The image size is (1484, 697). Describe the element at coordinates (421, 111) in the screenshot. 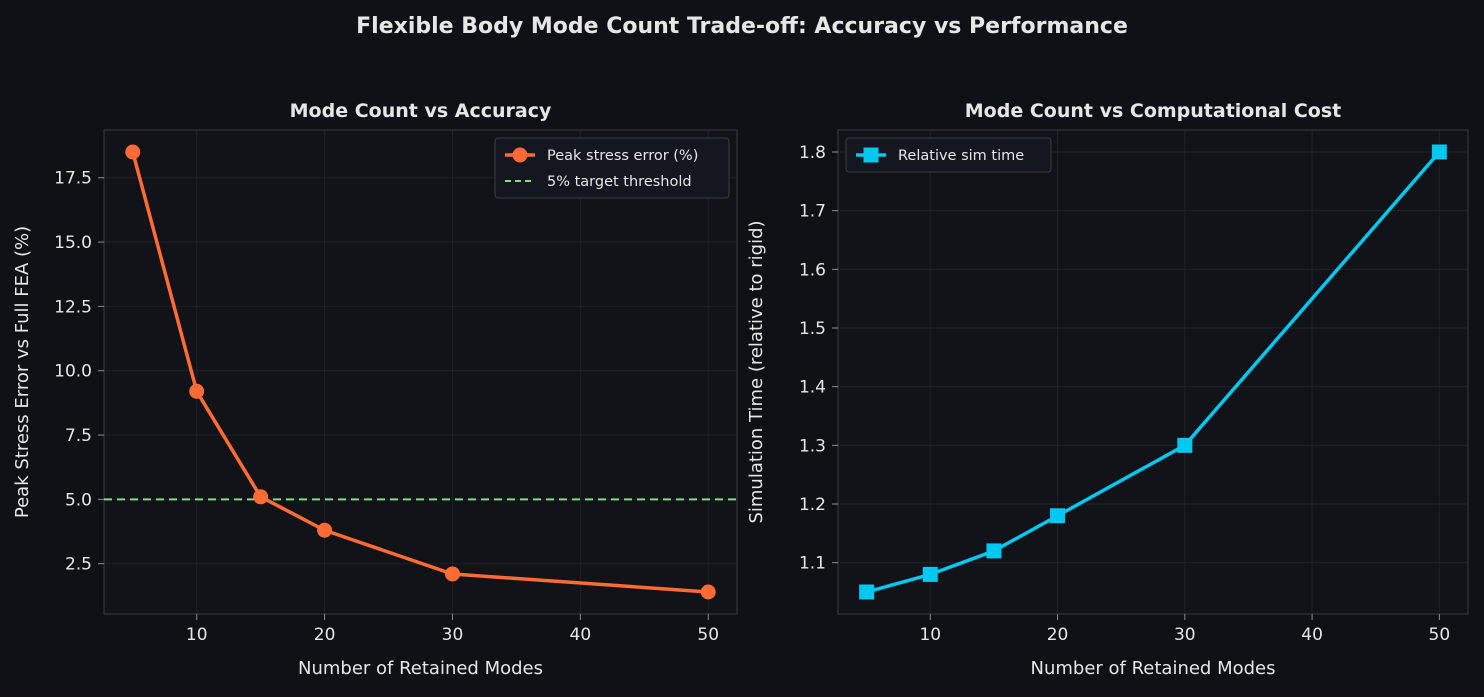

I see `chart-title: Mode Count vs Accuracy` at that location.